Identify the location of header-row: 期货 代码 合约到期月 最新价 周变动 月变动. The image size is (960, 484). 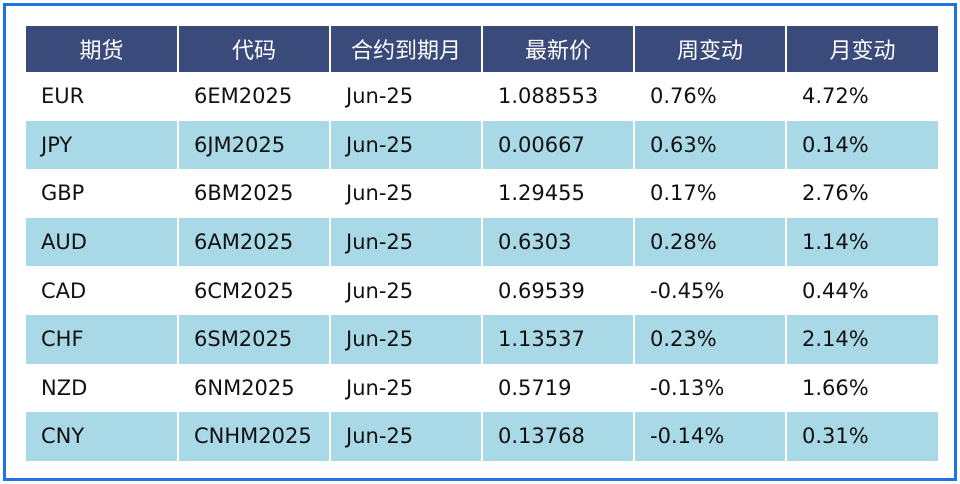
(482, 49).